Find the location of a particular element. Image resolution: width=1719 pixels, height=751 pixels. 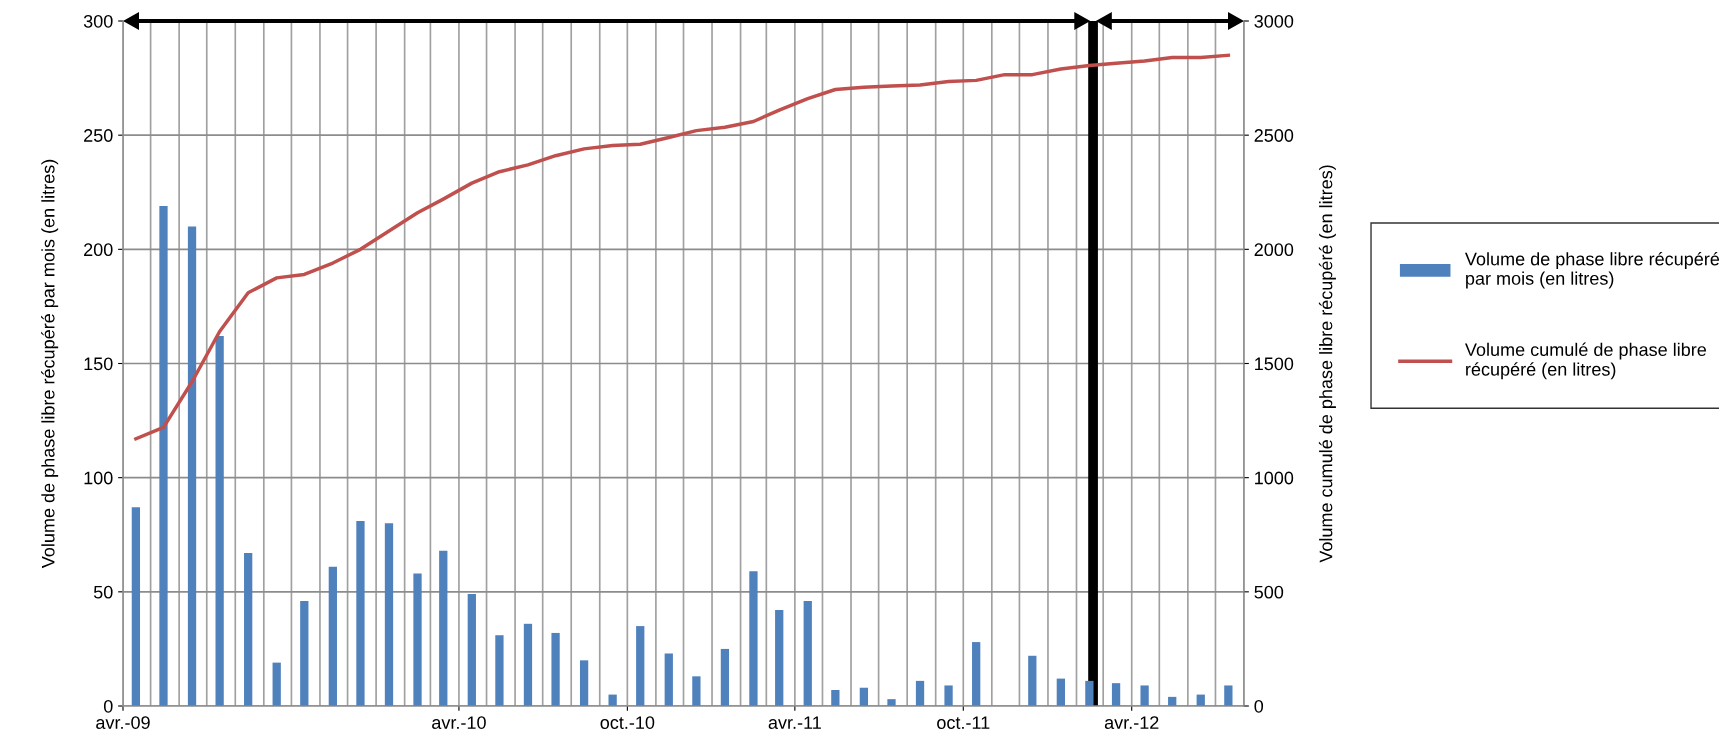

y2-tick-label: 1000 is located at coordinates (1274, 478).